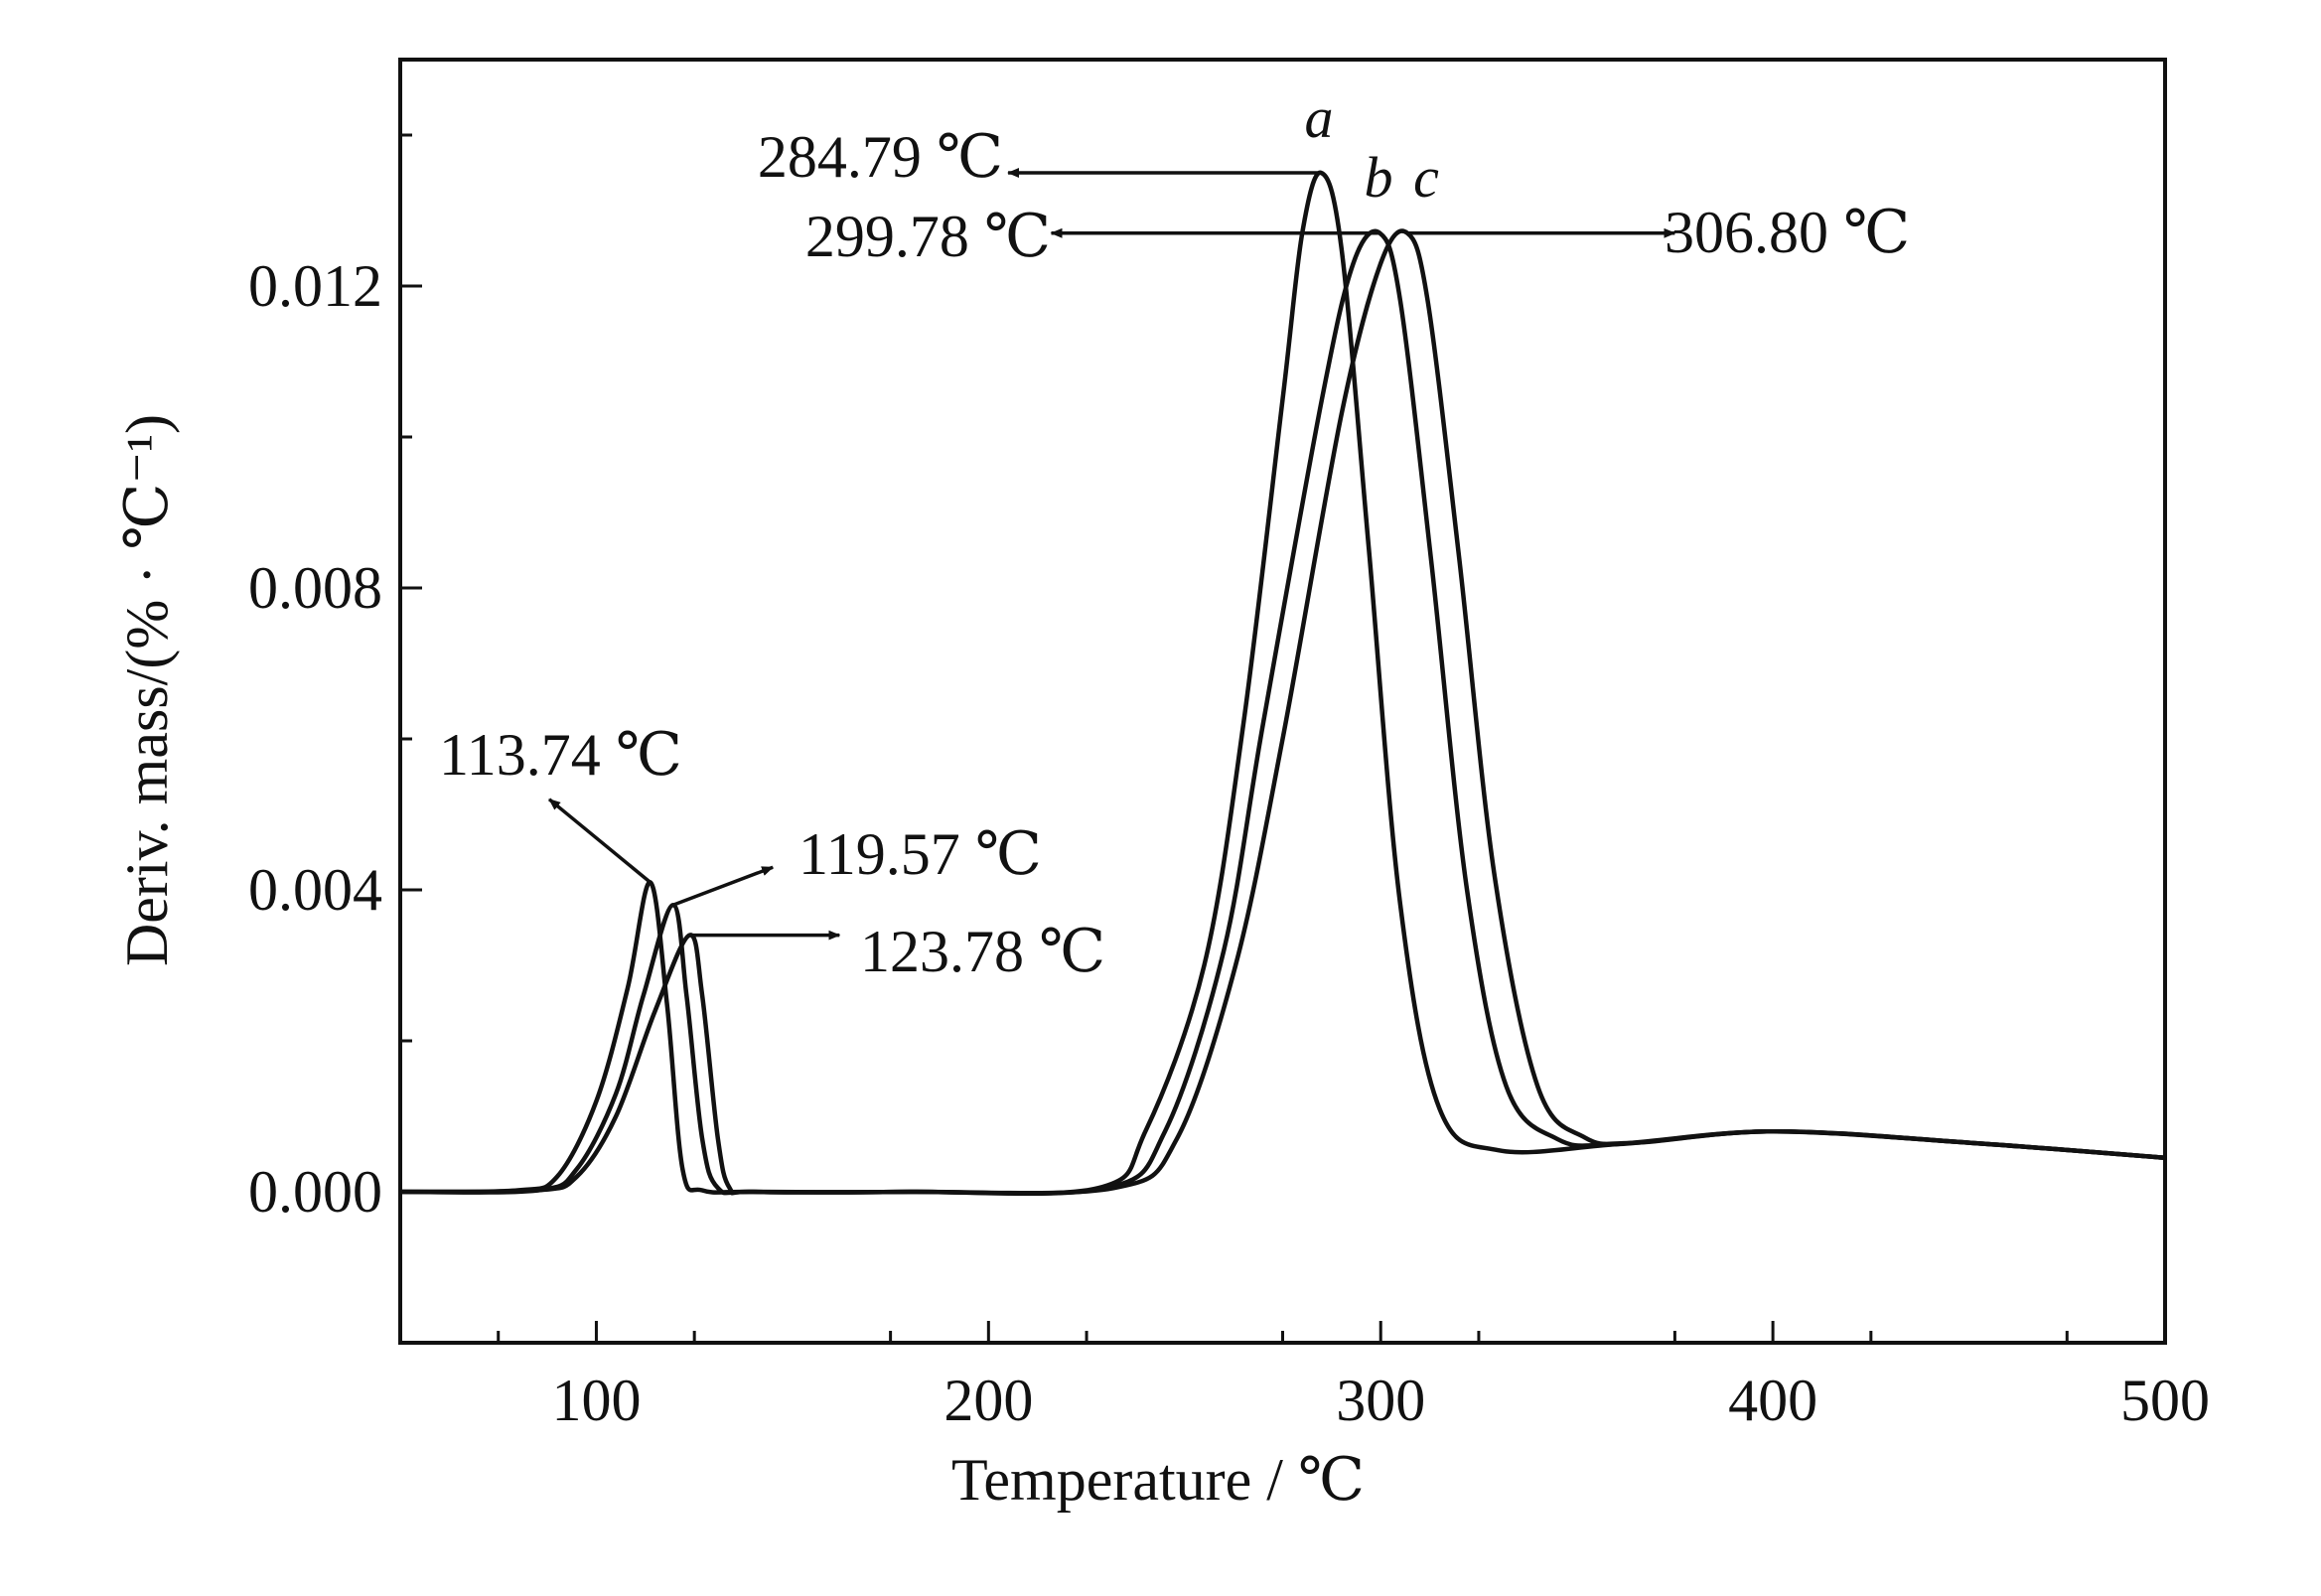 The height and width of the screenshot is (1596, 2321). What do you see at coordinates (315, 890) in the screenshot?
I see `y-tick-label: 0.004` at bounding box center [315, 890].